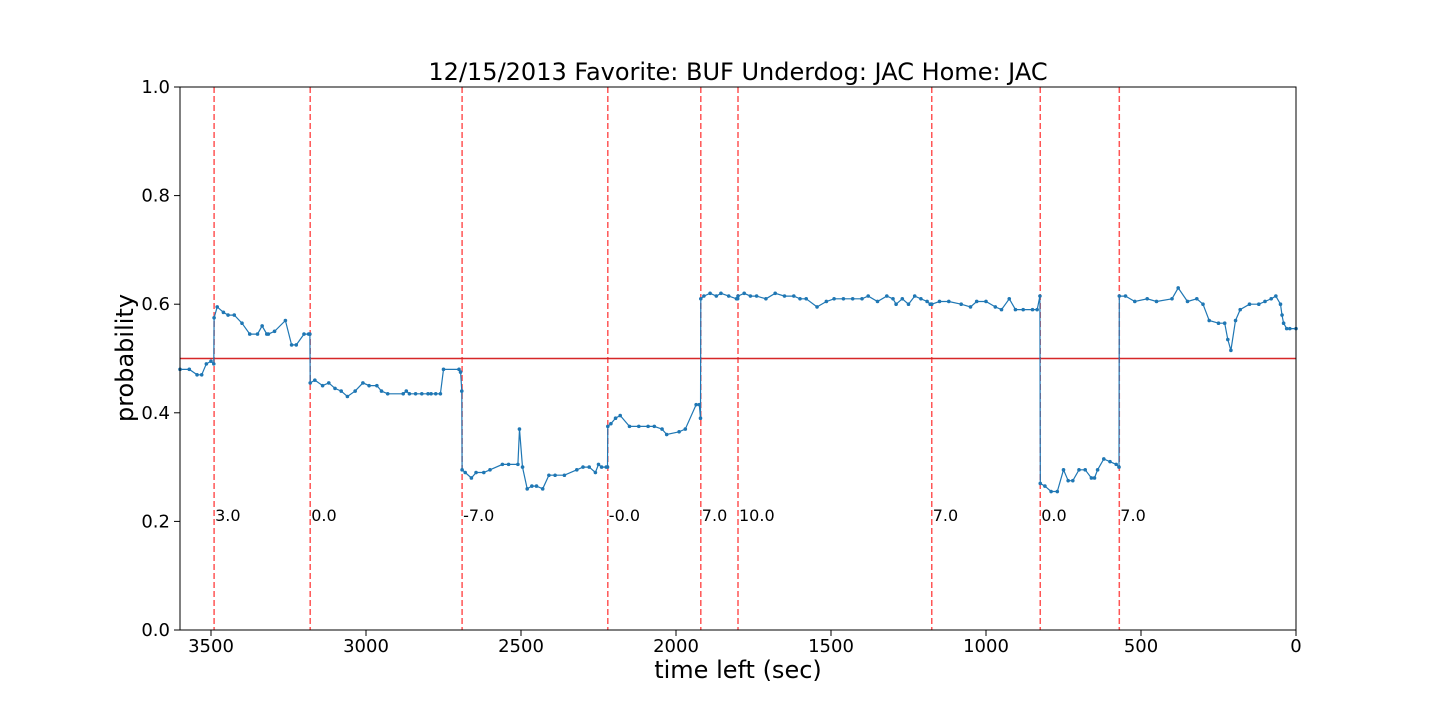 The image size is (1440, 724). I want to click on score-event-label: -0.0, so click(624, 515).